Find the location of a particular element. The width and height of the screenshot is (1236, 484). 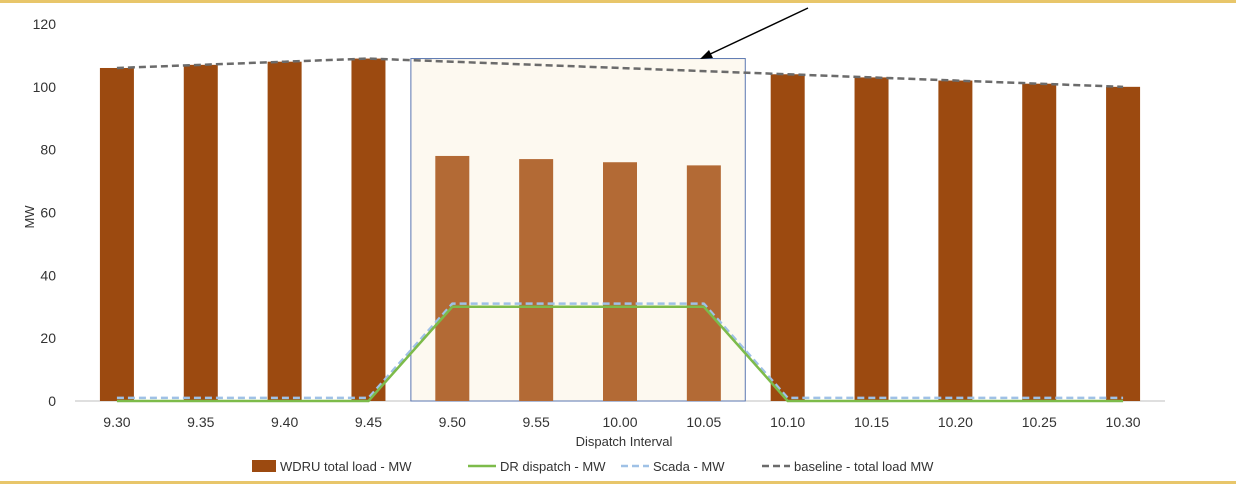

y-tick-label: 40 is located at coordinates (48, 275).